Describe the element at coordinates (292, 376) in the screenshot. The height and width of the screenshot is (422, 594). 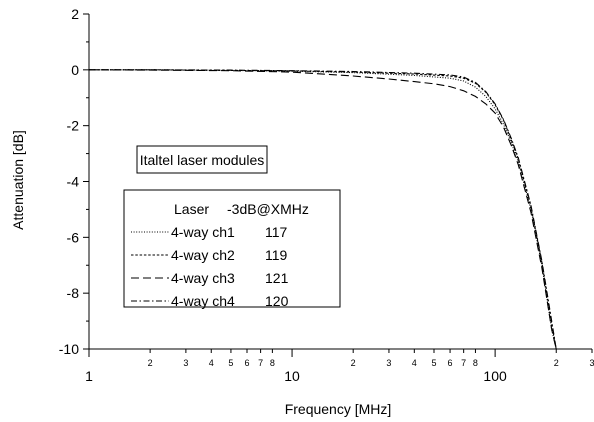
I see `x-major-tick-label: 10` at that location.